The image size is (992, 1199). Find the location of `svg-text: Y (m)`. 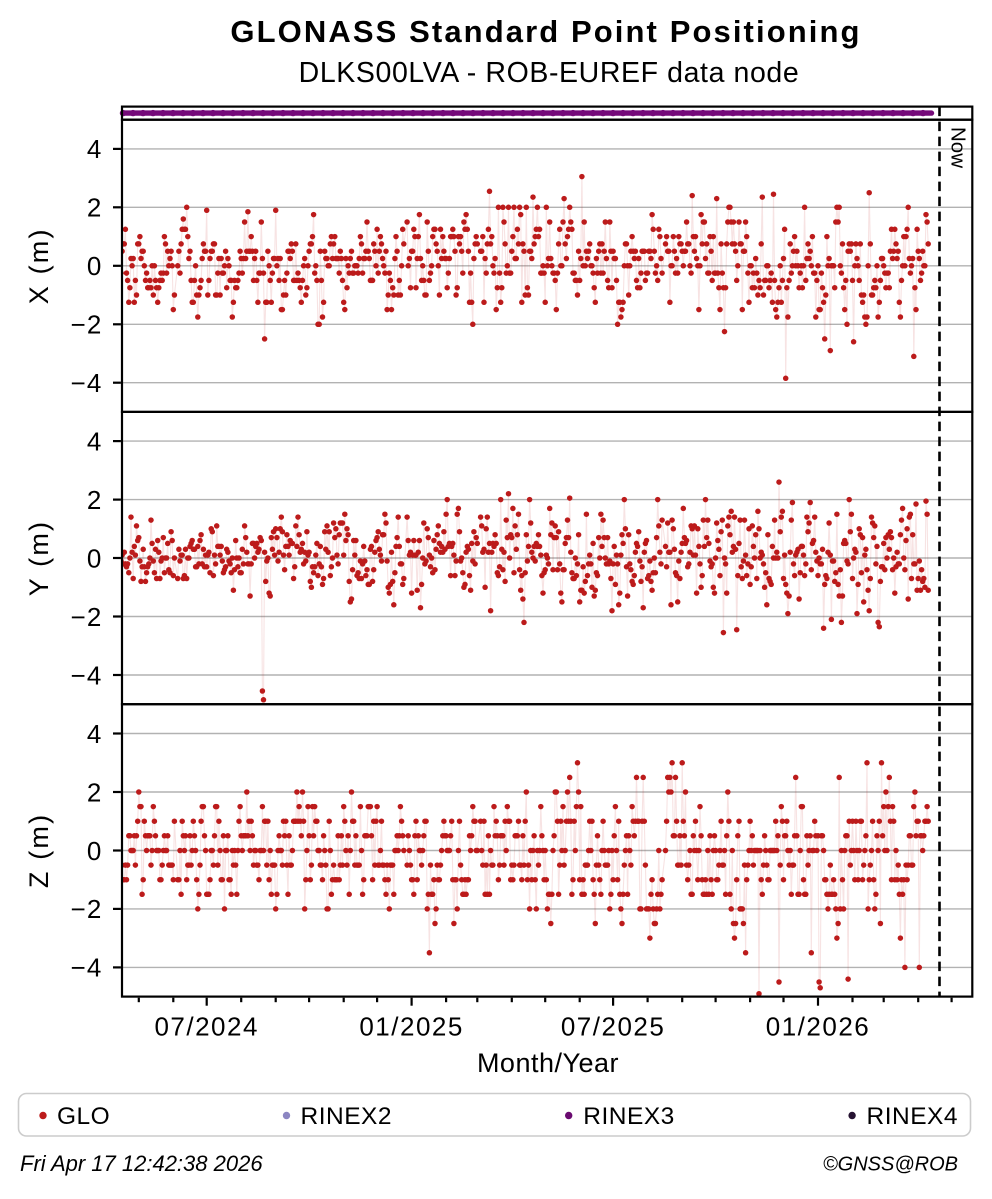

svg-text: Y (m) is located at coordinates (39, 558).